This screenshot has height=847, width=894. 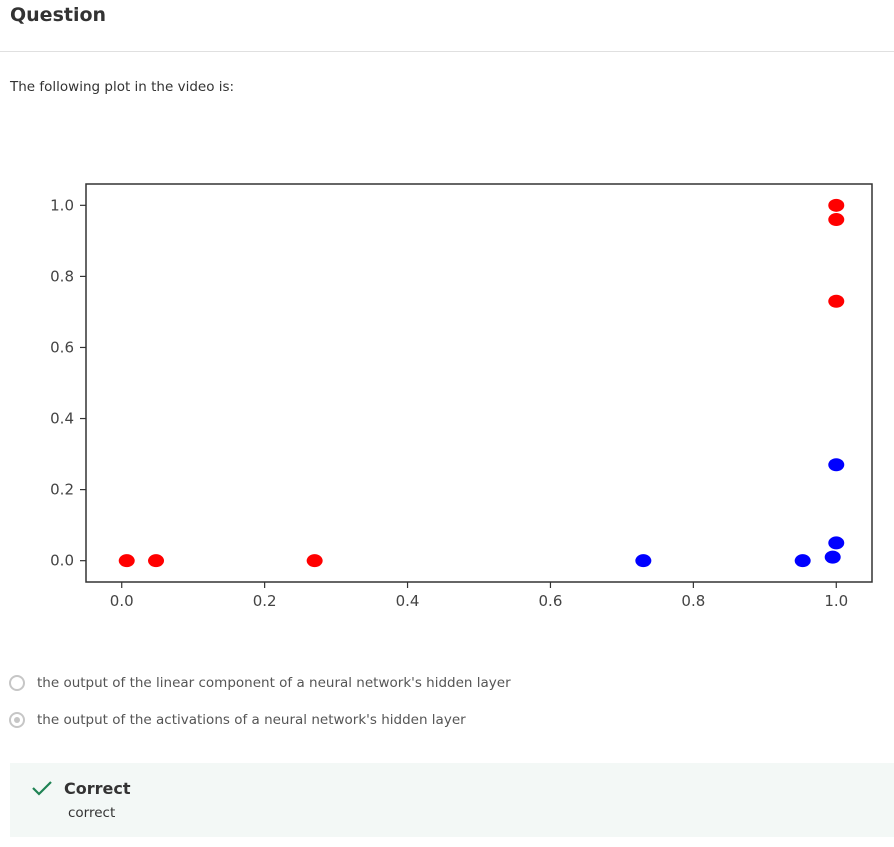 What do you see at coordinates (452, 800) in the screenshot?
I see `feedback-panel: Correct correct` at bounding box center [452, 800].